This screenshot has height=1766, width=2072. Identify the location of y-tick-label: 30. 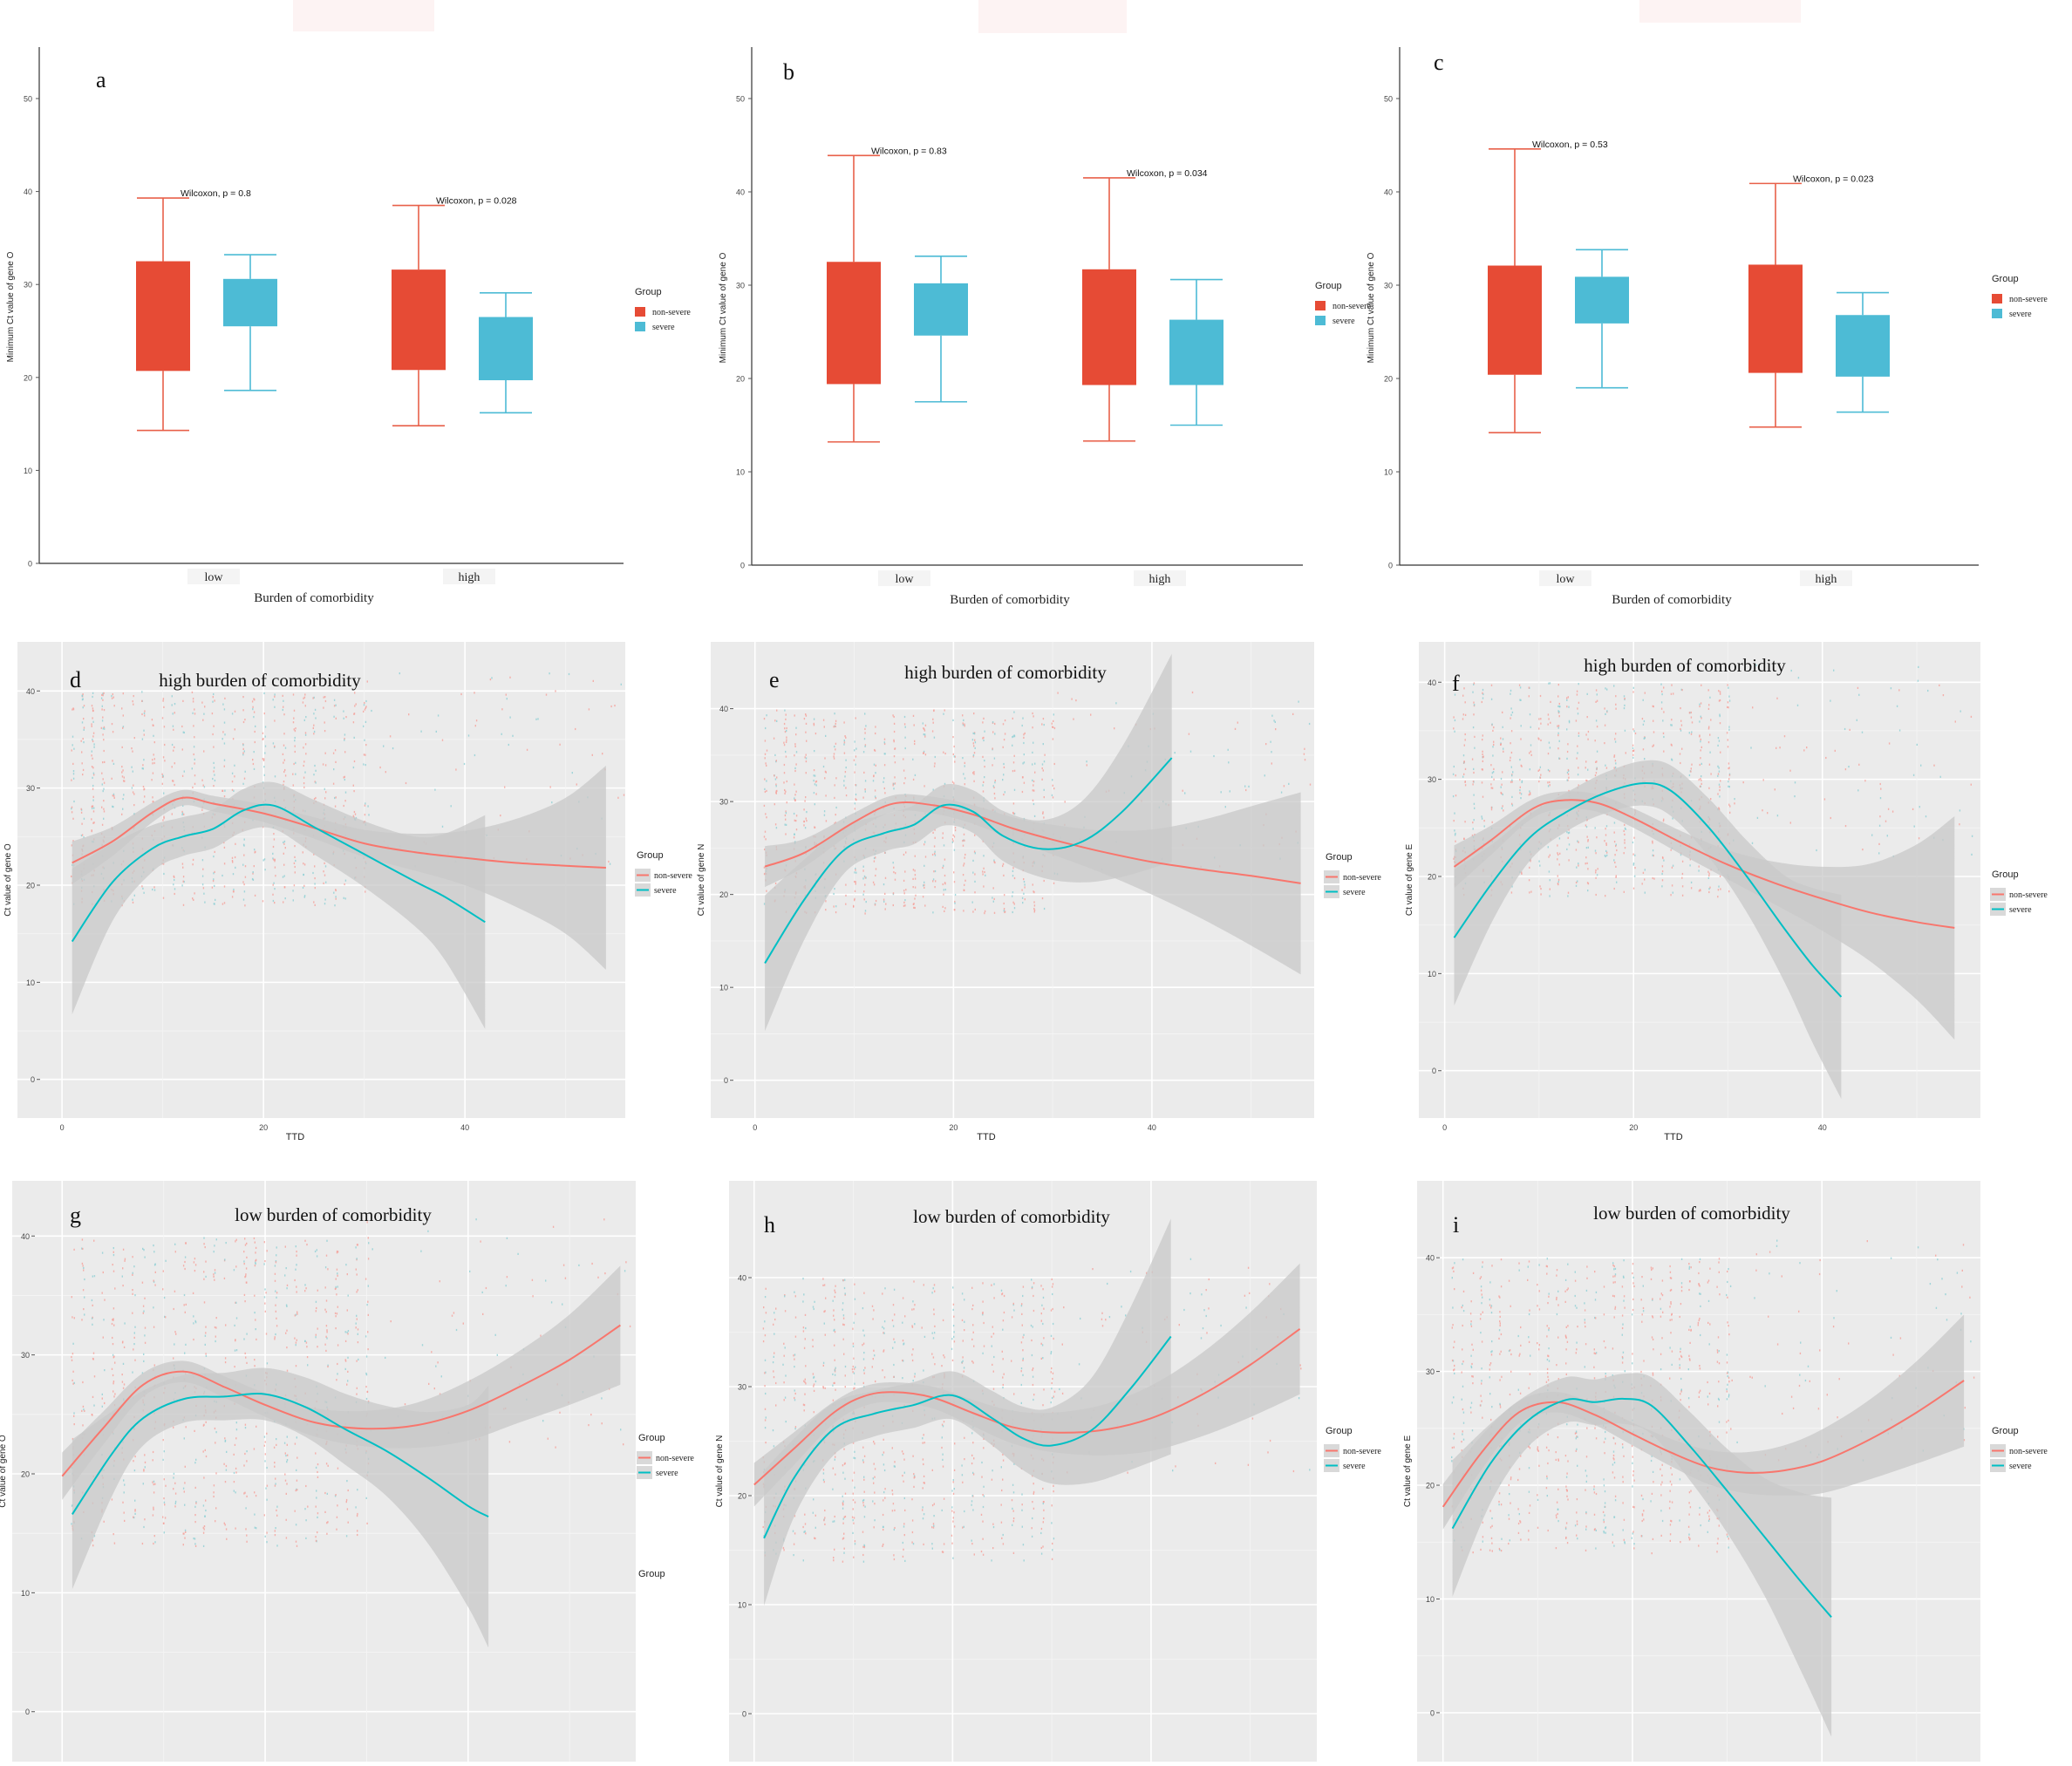
(740, 286).